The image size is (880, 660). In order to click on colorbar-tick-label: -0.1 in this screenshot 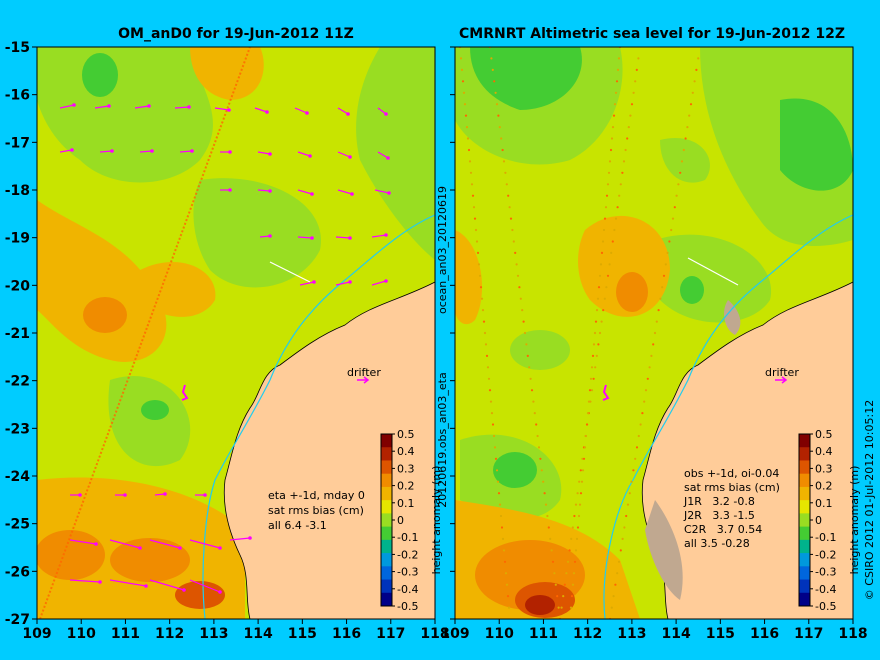, I will do `click(825, 537)`.